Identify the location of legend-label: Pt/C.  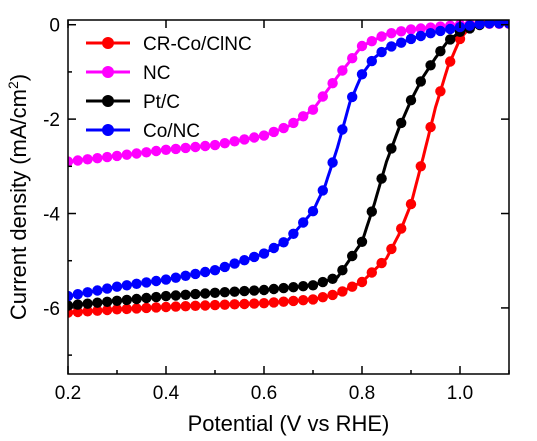
(161, 102).